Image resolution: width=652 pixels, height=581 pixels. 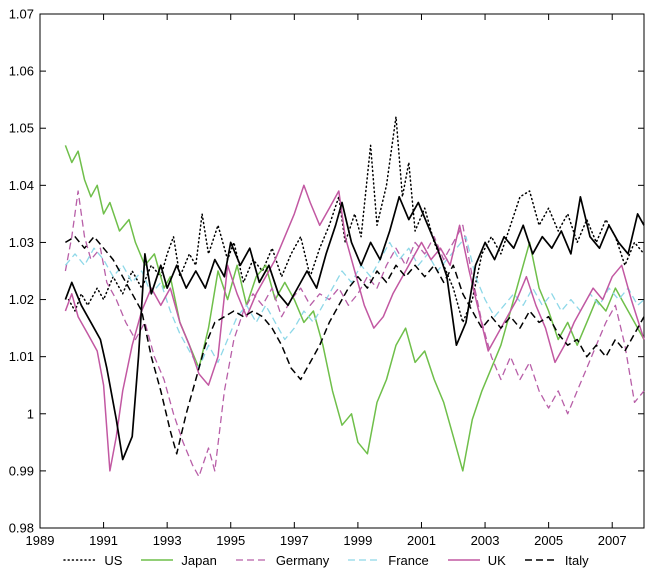 I want to click on legend-entry-italy: Italy, so click(x=556, y=560).